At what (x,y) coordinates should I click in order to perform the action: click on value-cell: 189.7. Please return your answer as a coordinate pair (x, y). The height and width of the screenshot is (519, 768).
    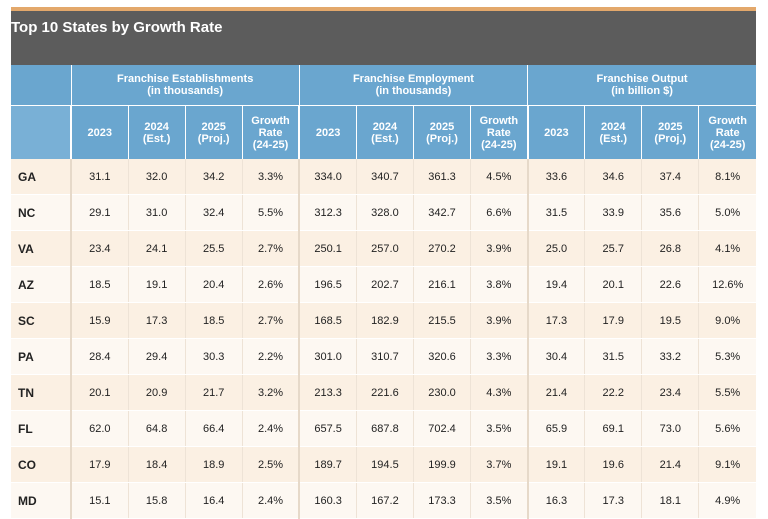
    Looking at the image, I should click on (328, 464).